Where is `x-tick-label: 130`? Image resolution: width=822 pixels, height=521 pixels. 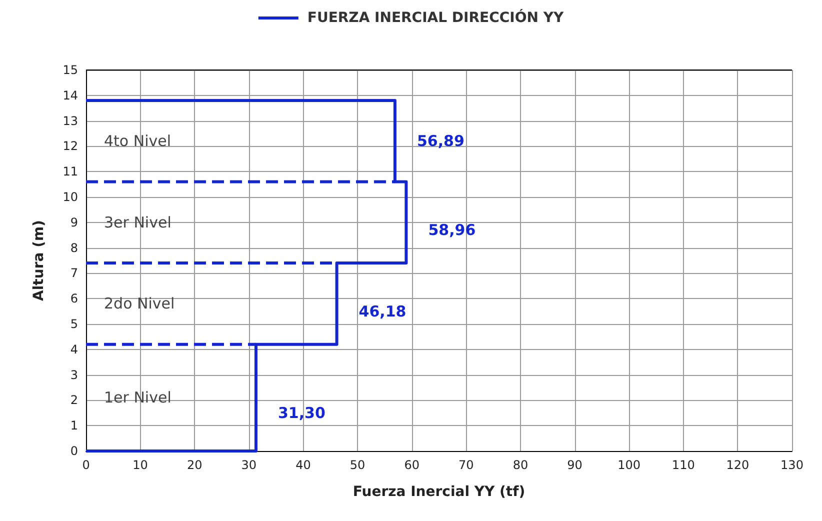
x-tick-label: 130 is located at coordinates (792, 465).